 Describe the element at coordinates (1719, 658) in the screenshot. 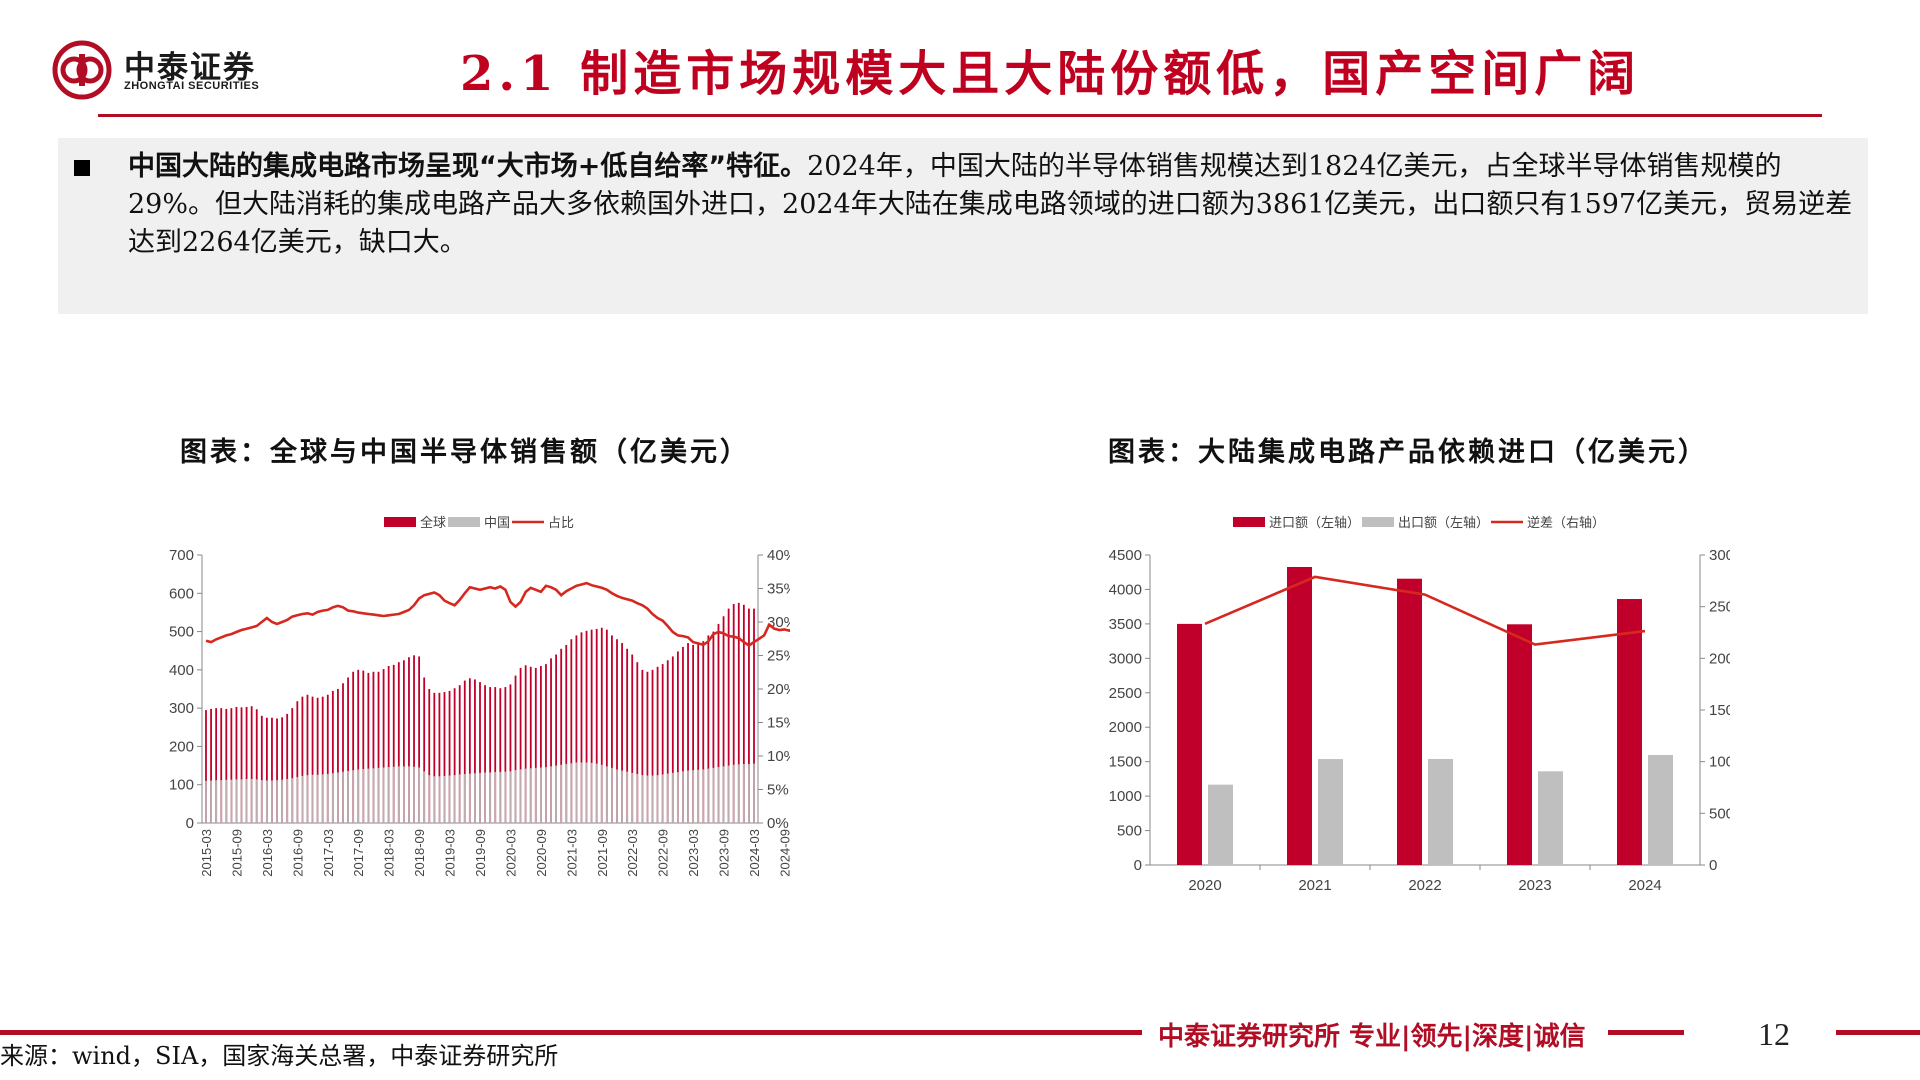

I see `y-tick-label-right: 2000` at that location.